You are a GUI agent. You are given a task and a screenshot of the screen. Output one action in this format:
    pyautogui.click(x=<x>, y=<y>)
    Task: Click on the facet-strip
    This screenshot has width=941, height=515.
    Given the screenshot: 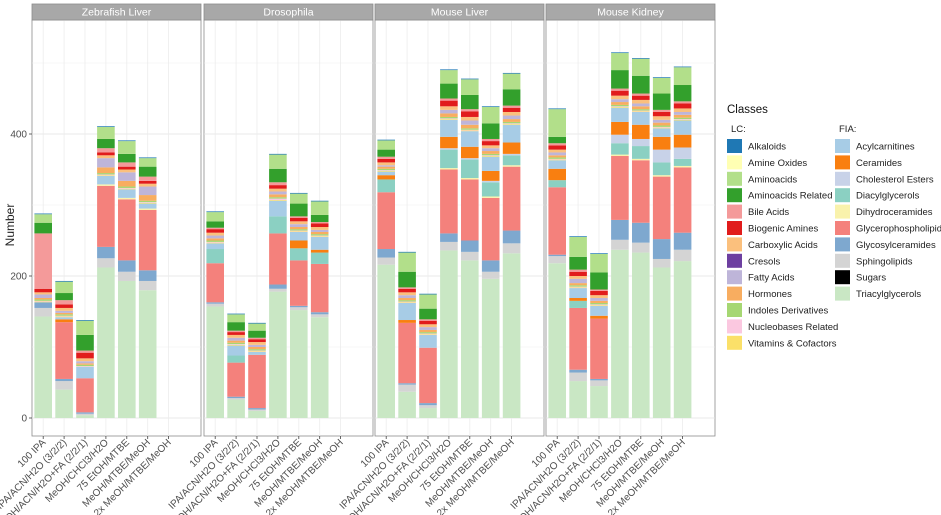 What is the action you would take?
    pyautogui.click(x=288, y=12)
    